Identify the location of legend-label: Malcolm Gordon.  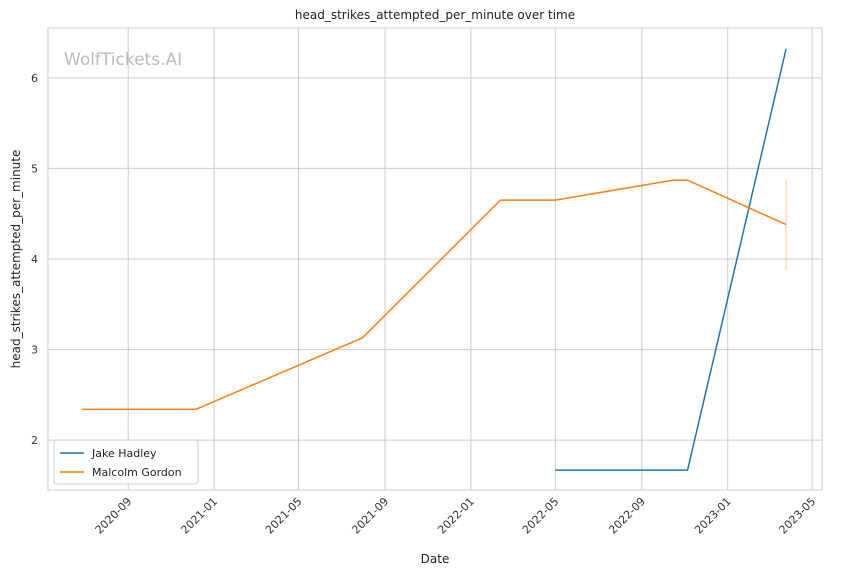
(137, 472).